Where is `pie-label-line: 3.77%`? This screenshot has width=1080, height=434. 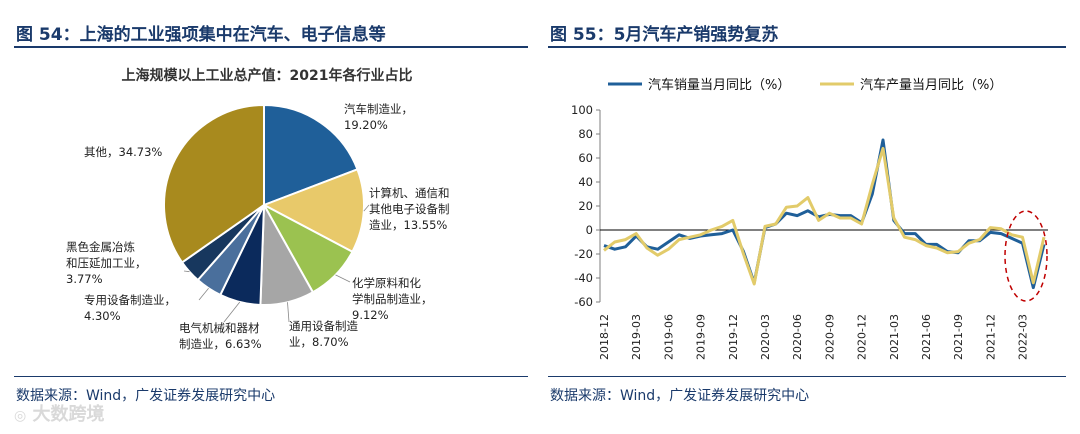
pie-label-line: 3.77% is located at coordinates (84, 279).